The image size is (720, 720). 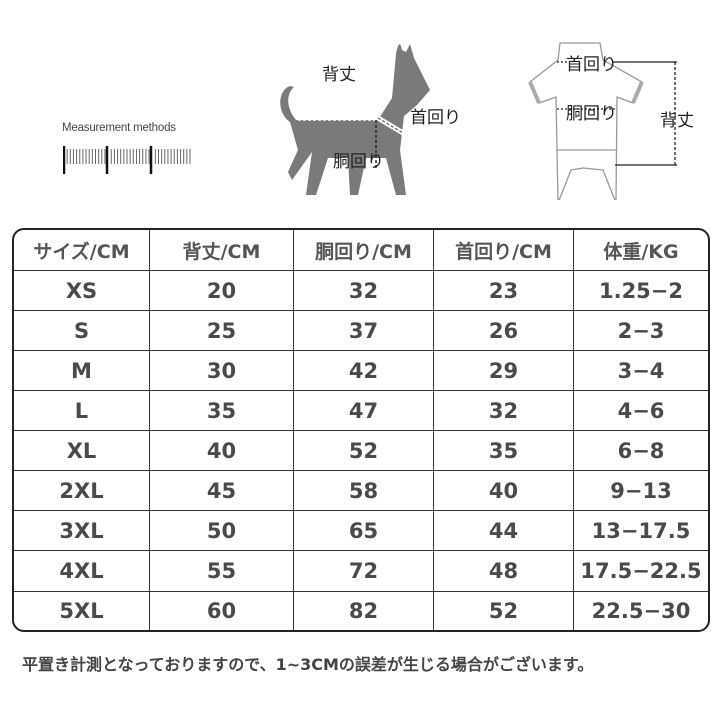 What do you see at coordinates (641, 610) in the screenshot?
I see `table-cell: 22.5−30` at bounding box center [641, 610].